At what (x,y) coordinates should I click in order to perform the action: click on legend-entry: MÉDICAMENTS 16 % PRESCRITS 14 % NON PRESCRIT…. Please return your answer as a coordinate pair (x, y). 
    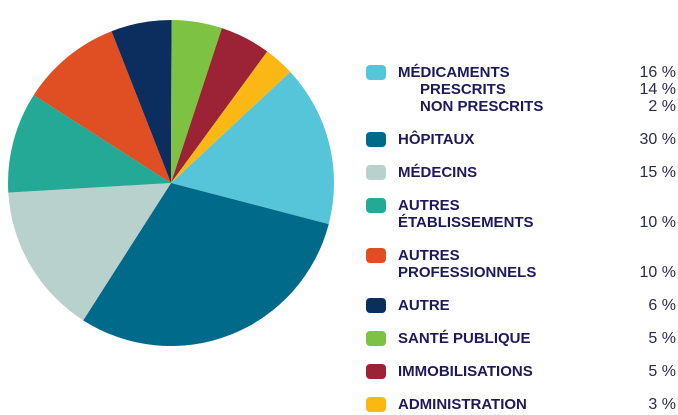
    Looking at the image, I should click on (521, 89).